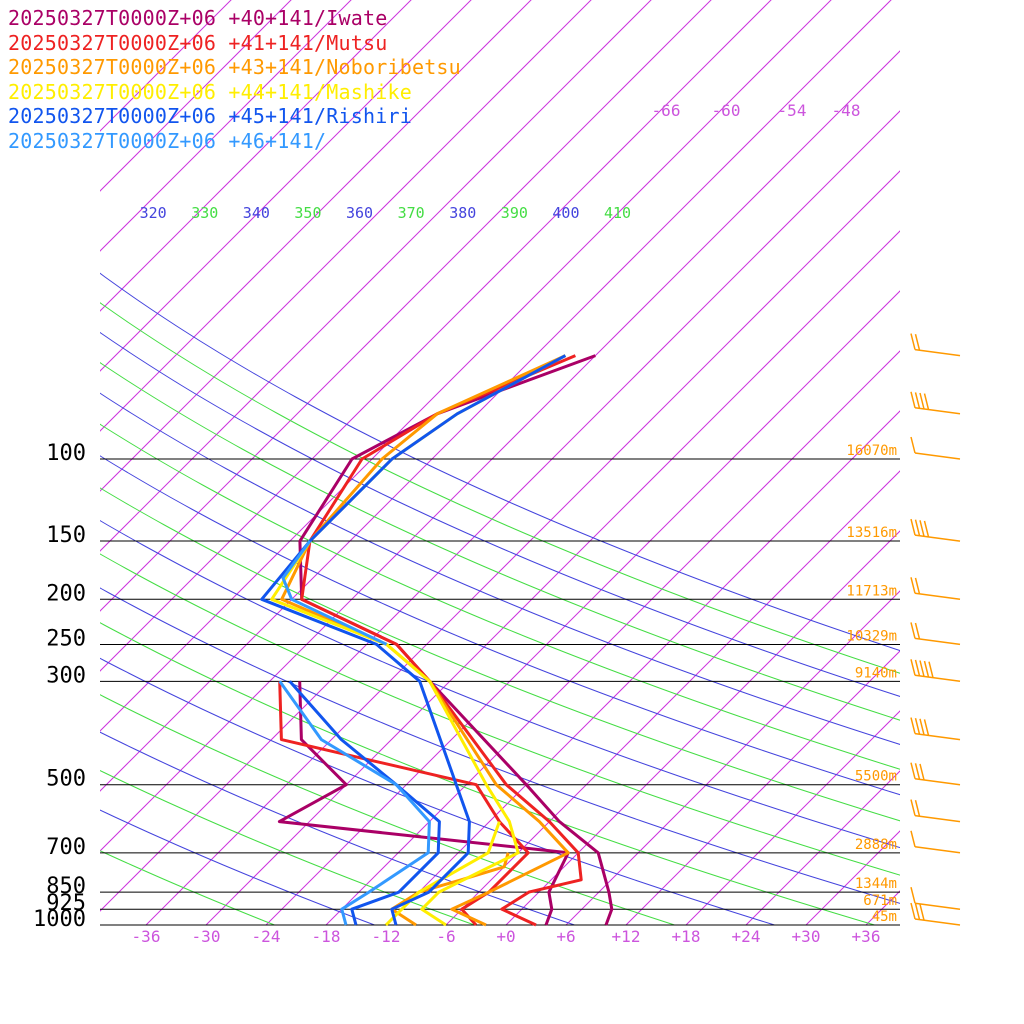 The image size is (1024, 1024). I want to click on legend-entry-mashike: 20250327T0000Z+06 +44+141/Mashike, so click(210, 91).